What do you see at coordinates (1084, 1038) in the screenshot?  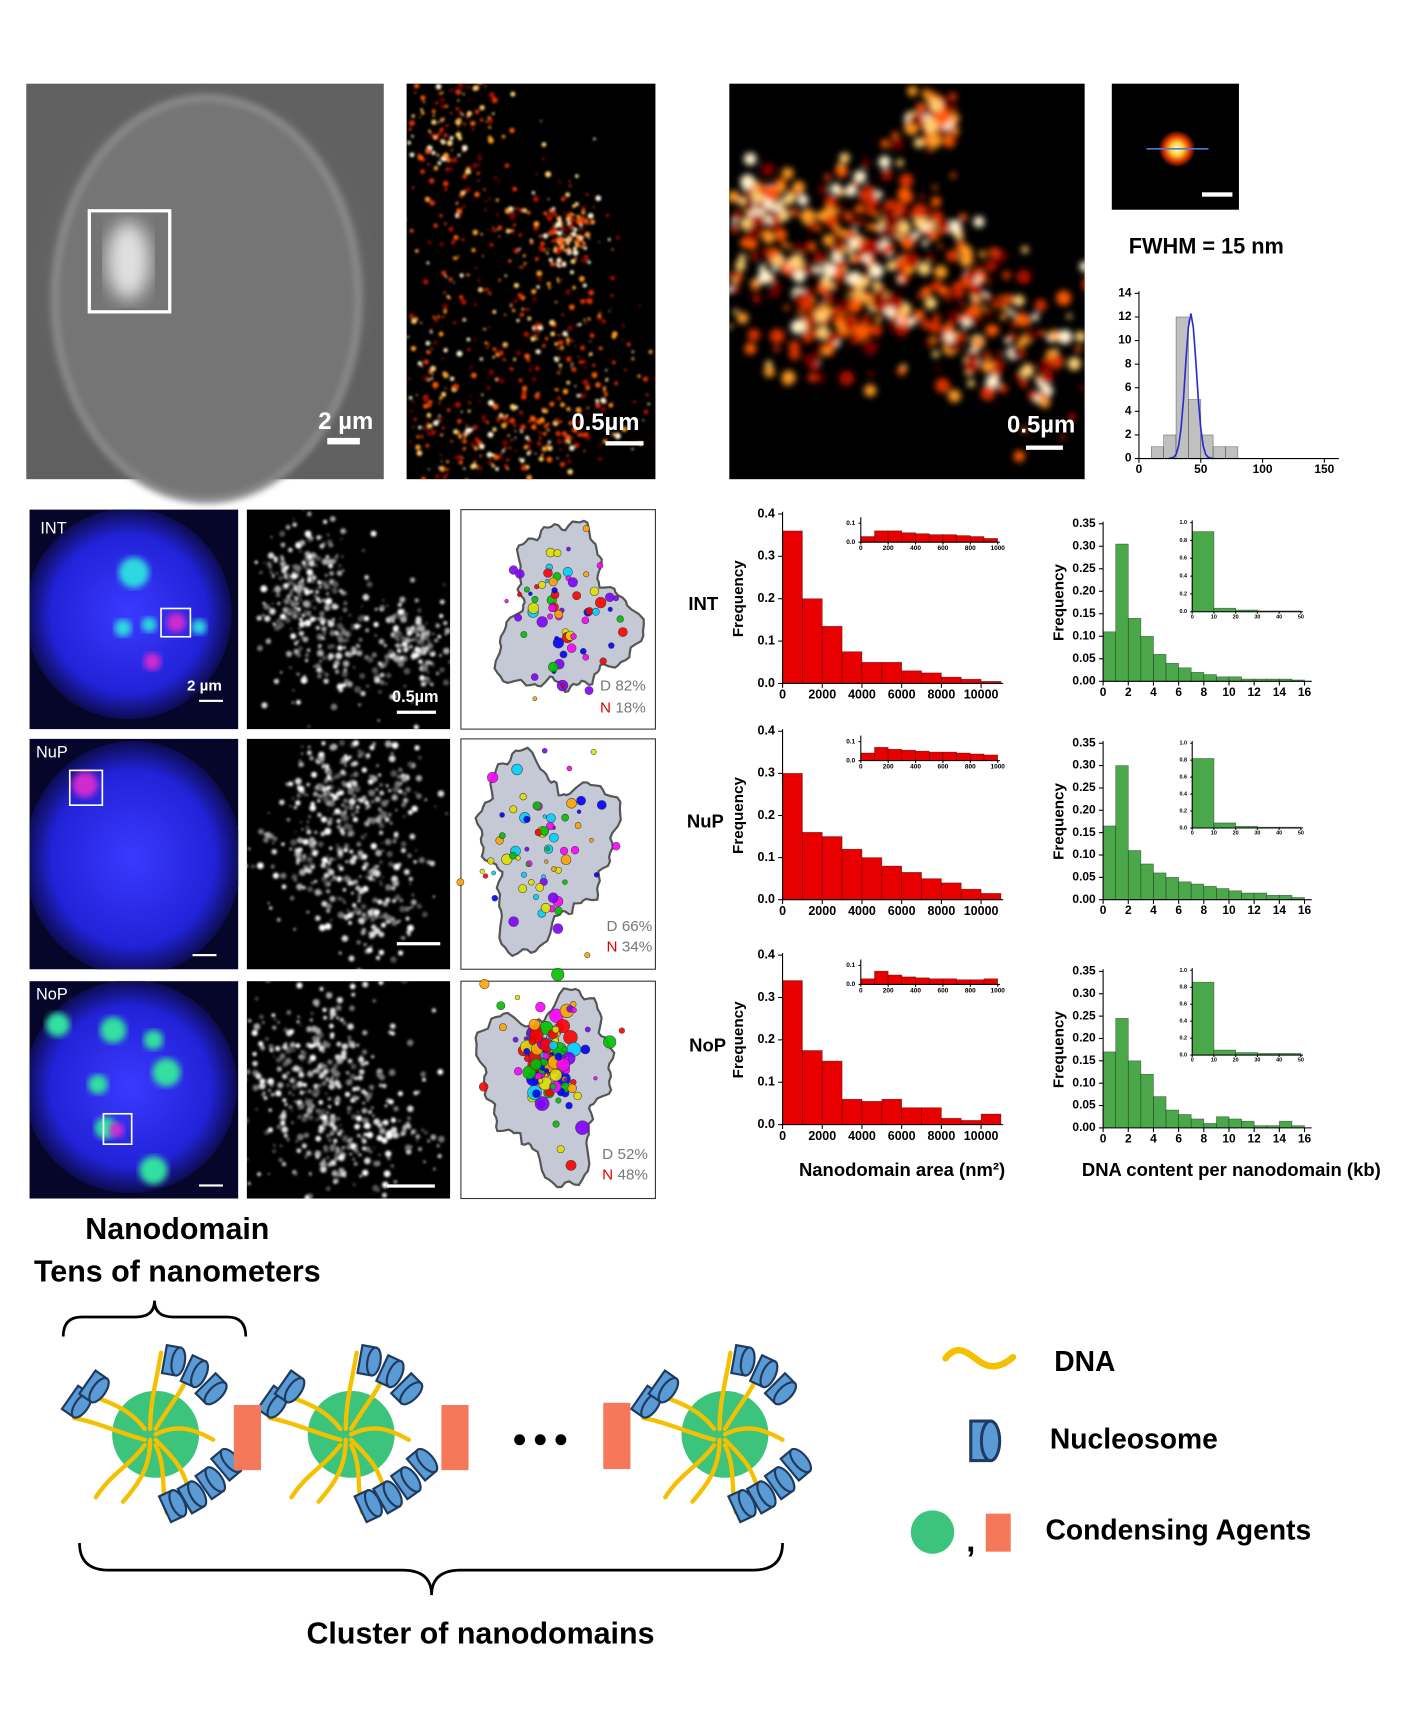 I see `y-tick-label: 0.20` at bounding box center [1084, 1038].